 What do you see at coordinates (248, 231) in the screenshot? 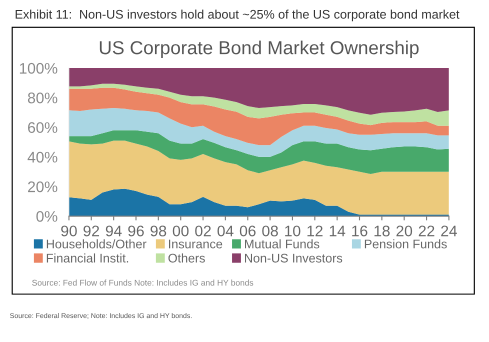
I see `x-tick-label: 06` at bounding box center [248, 231].